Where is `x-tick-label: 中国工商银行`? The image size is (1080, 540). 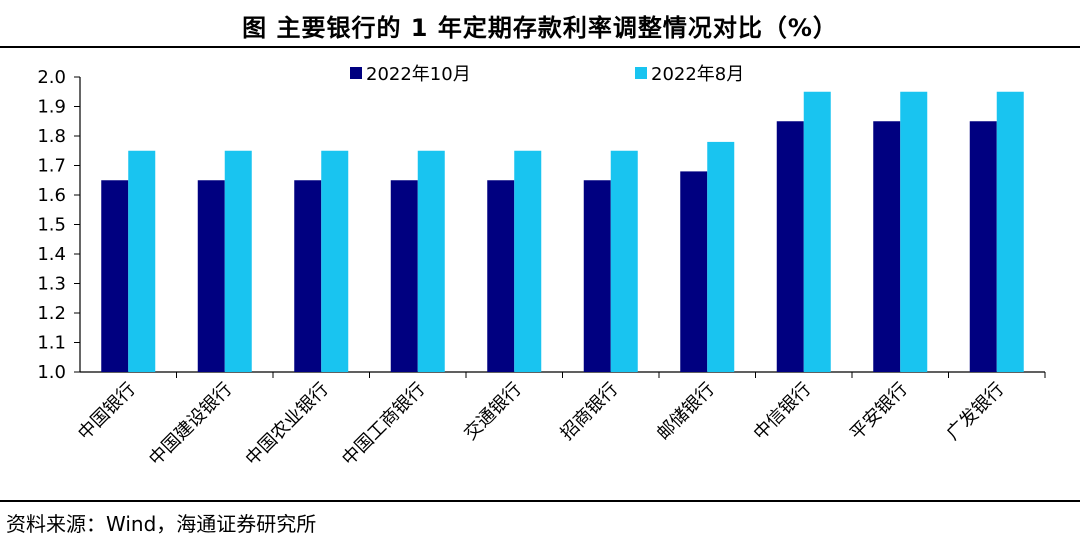
x-tick-label: 中国工商银行 is located at coordinates (383, 424).